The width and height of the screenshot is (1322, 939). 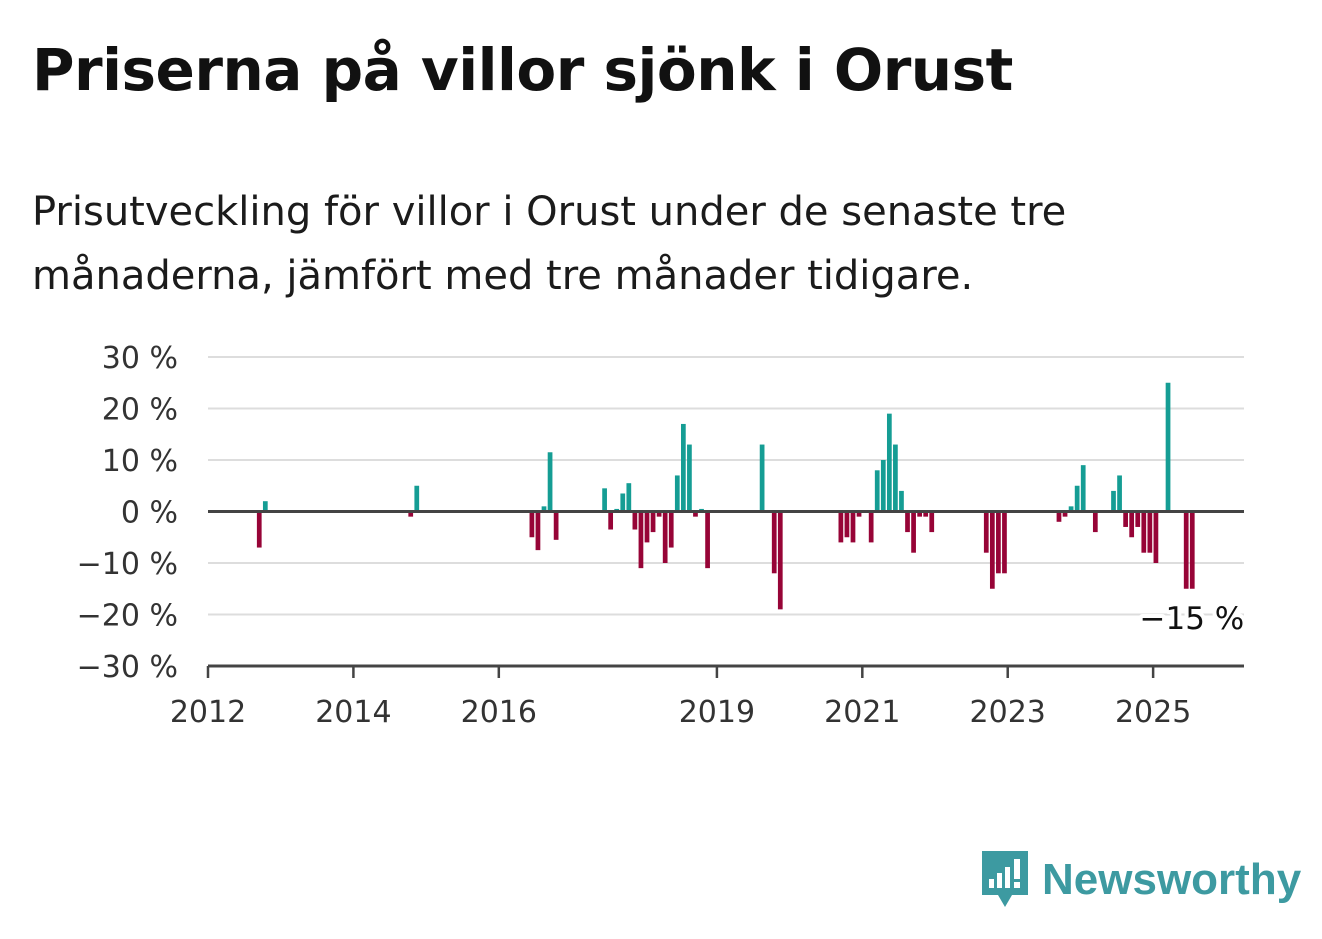 I want to click on y-tick-label: 0 %, so click(x=149, y=513).